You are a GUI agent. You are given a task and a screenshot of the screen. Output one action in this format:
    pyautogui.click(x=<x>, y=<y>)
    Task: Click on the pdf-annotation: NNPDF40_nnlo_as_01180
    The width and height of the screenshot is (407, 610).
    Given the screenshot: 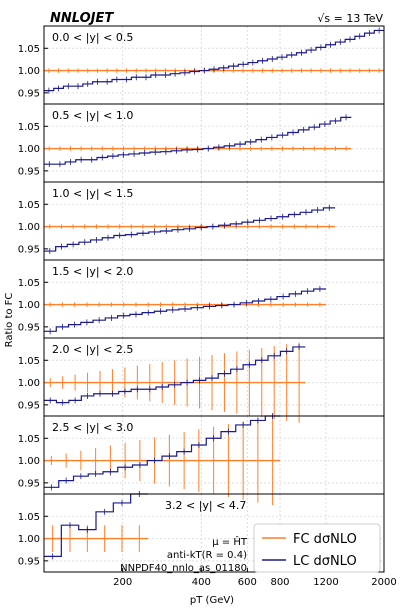 What is the action you would take?
    pyautogui.click(x=183, y=568)
    